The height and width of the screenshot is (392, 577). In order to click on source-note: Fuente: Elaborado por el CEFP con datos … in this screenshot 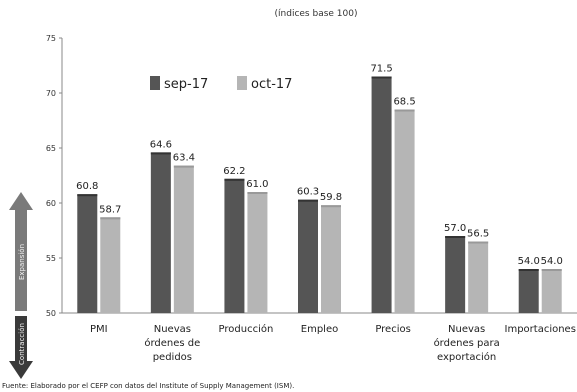, I will do `click(148, 386)`.